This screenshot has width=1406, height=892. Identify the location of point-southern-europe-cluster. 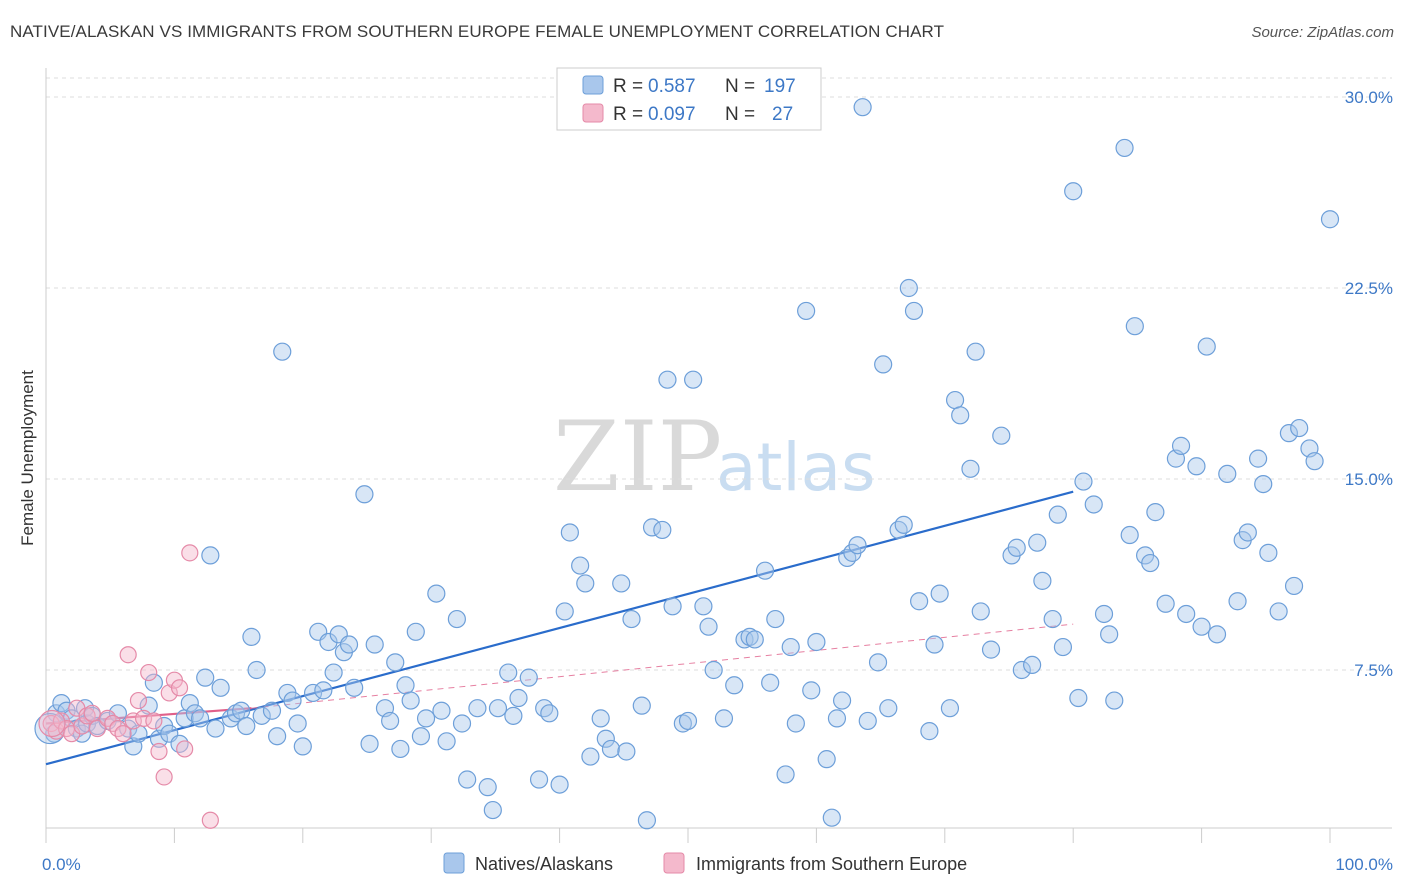
(52, 723).